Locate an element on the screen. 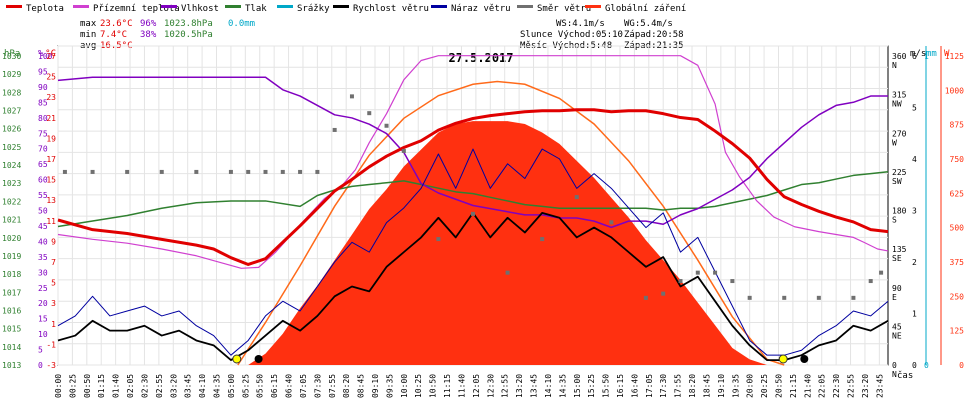 This screenshot has width=966, height=400. x-tick-label: 18:20 is located at coordinates (692, 386).